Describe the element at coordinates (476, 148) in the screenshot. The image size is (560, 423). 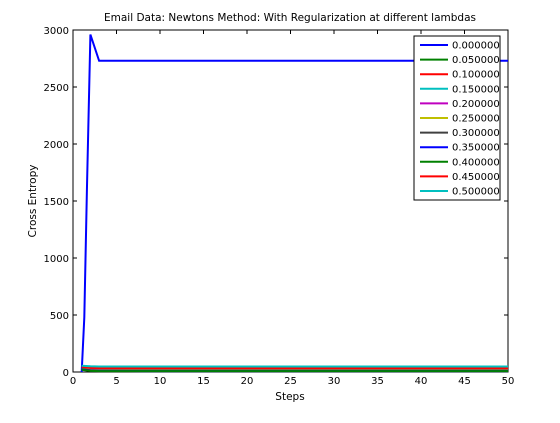
I see `legend-label-7: 0.350000` at that location.